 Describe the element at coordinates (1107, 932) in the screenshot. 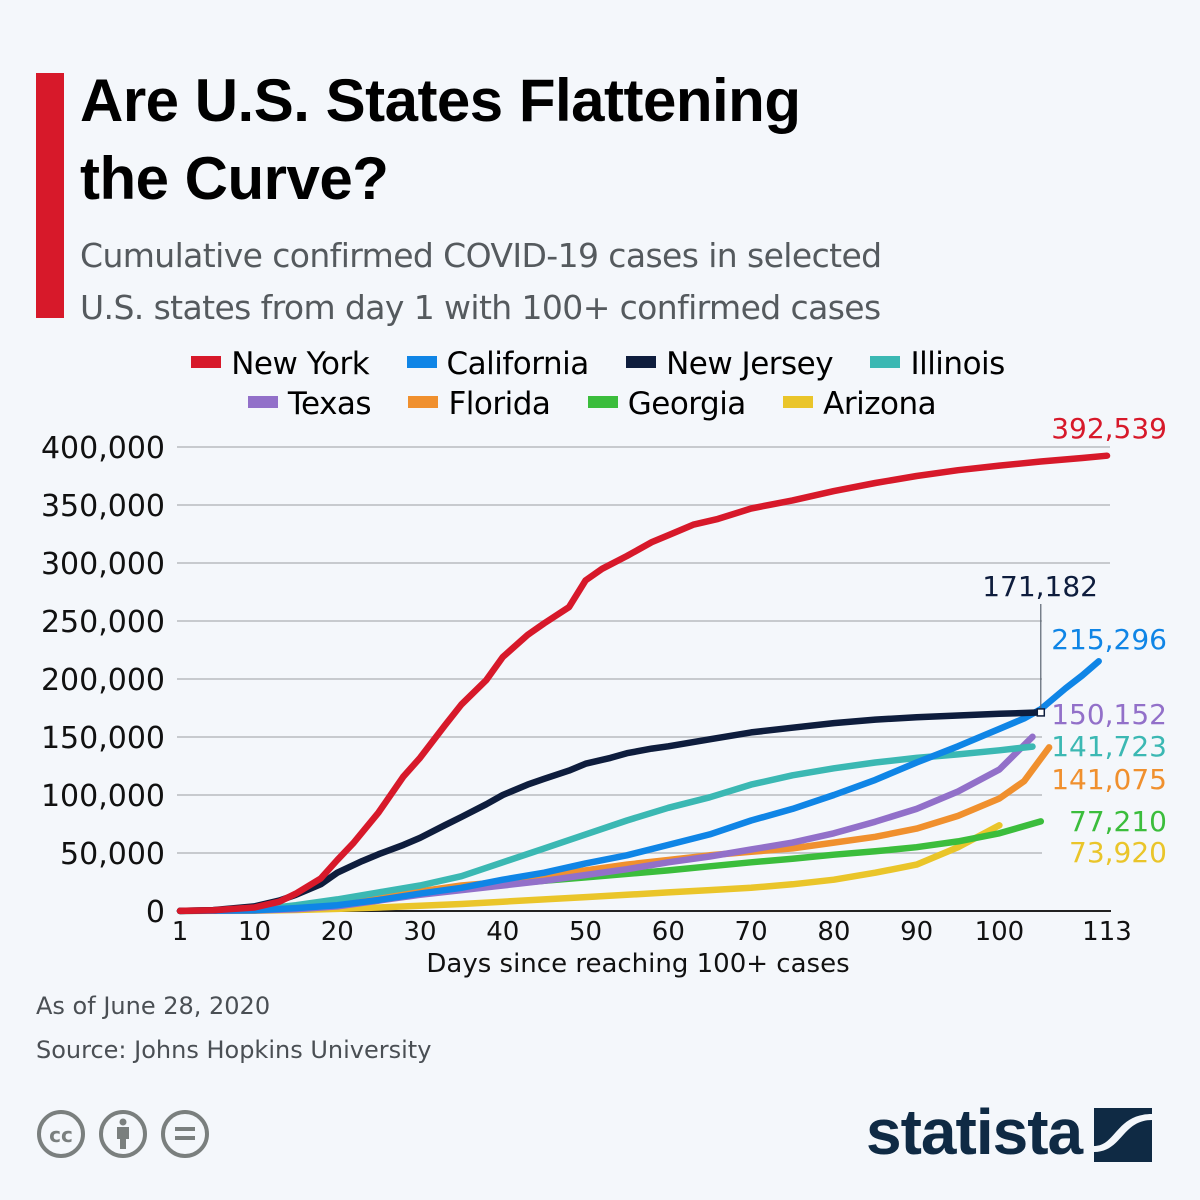

I see `x-tick-label: 113` at that location.